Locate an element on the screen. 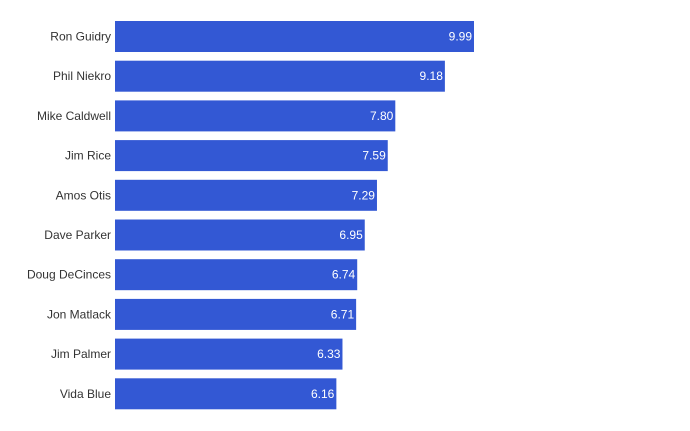  bar-jim-rice is located at coordinates (251, 156).